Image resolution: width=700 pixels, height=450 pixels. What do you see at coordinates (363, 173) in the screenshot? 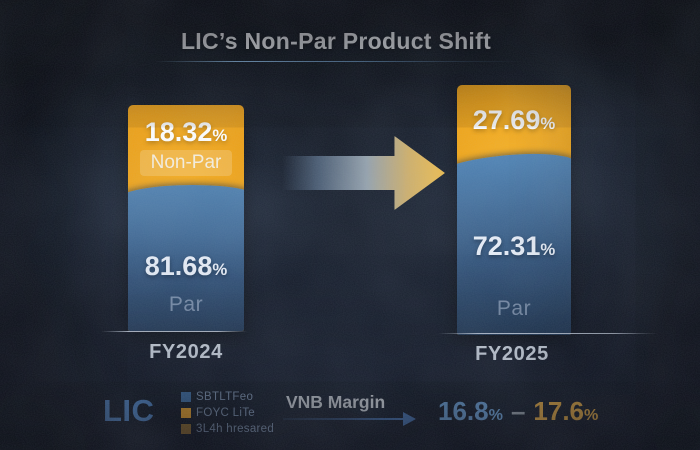
I see `transition-arrow-icon` at bounding box center [363, 173].